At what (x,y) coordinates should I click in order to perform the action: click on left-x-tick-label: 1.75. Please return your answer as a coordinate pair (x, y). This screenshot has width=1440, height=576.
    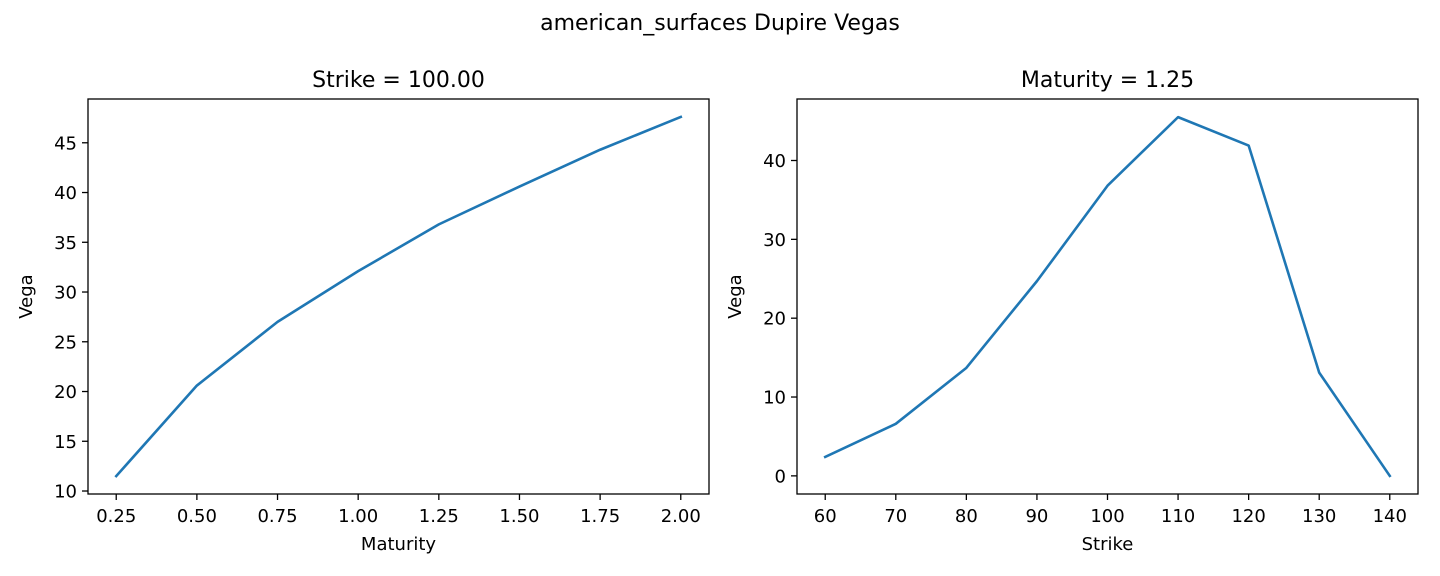
    Looking at the image, I should click on (600, 516).